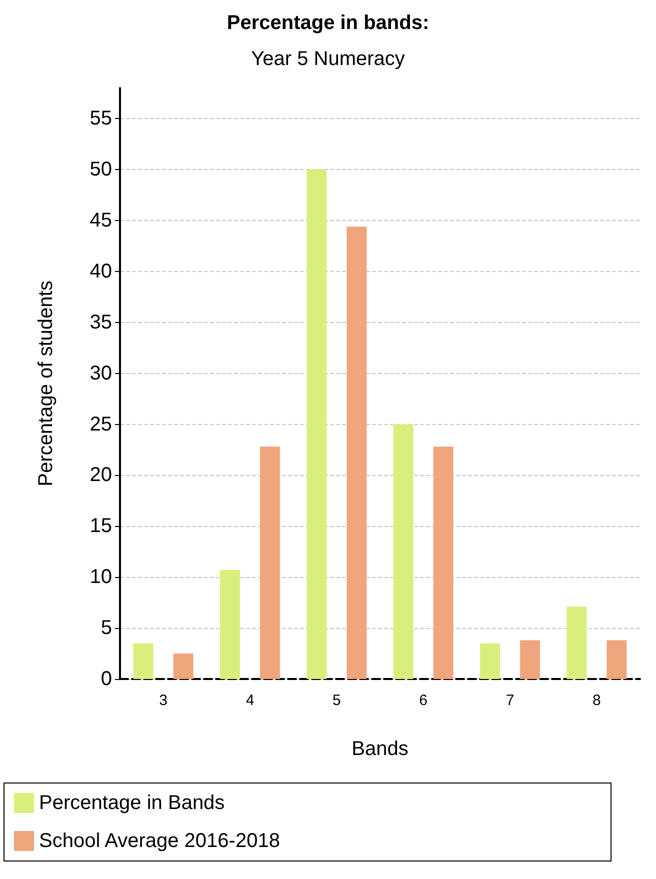  What do you see at coordinates (101, 424) in the screenshot?
I see `y-tick-label: 25` at bounding box center [101, 424].